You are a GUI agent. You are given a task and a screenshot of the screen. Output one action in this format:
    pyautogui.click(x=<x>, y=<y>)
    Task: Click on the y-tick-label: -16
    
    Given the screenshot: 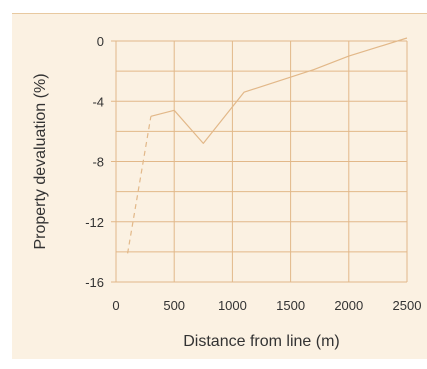 What is the action you would take?
    pyautogui.click(x=94, y=282)
    